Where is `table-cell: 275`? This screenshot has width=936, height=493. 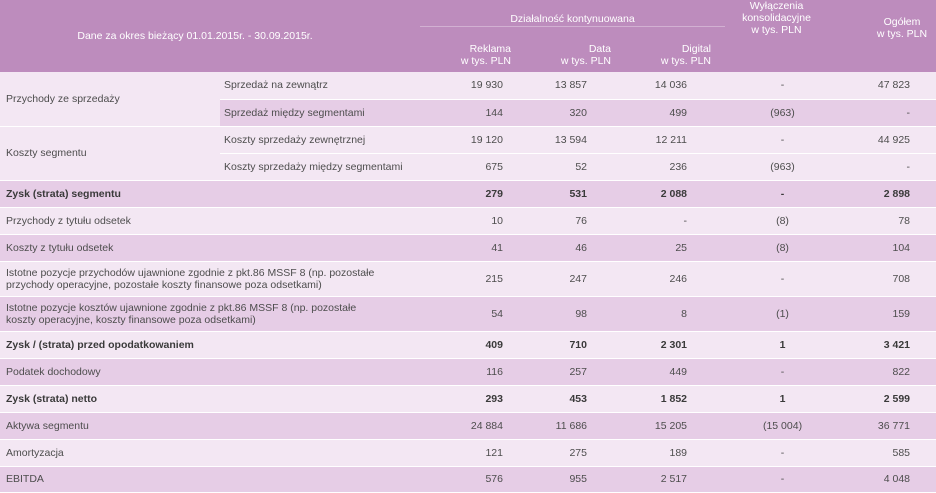
table-cell: 275 is located at coordinates (575, 453).